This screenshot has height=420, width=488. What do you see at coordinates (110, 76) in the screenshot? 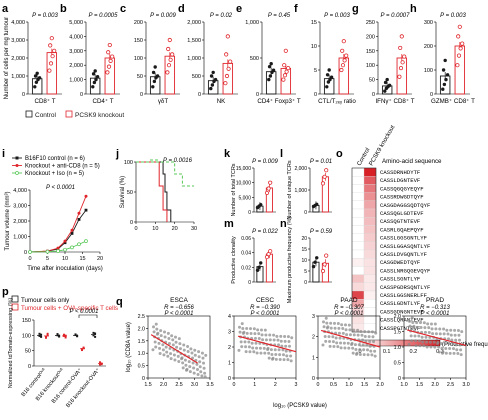
I see `ko-bar` at bounding box center [110, 76].